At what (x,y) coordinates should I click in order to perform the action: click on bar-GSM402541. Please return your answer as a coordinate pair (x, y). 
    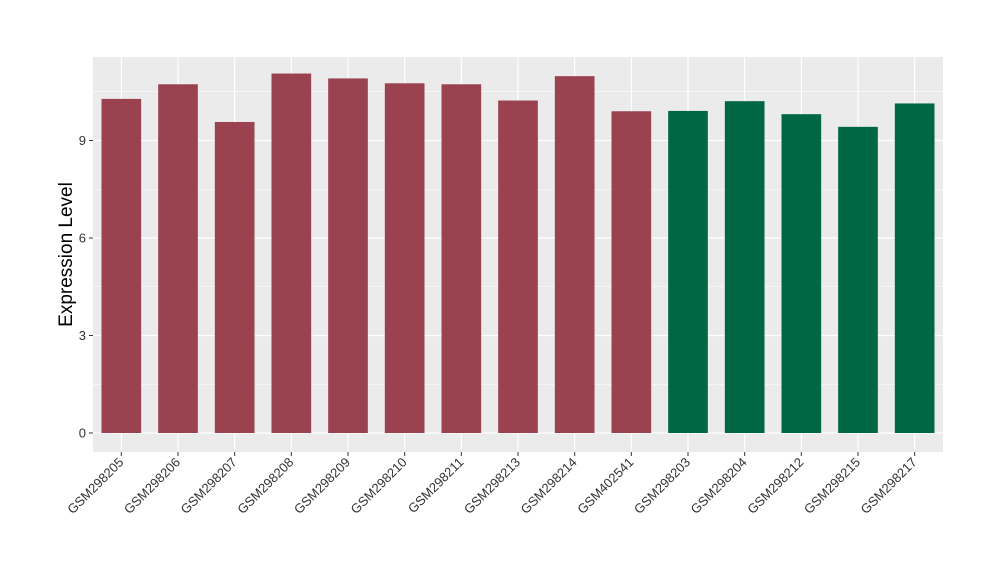
    Looking at the image, I should click on (631, 272).